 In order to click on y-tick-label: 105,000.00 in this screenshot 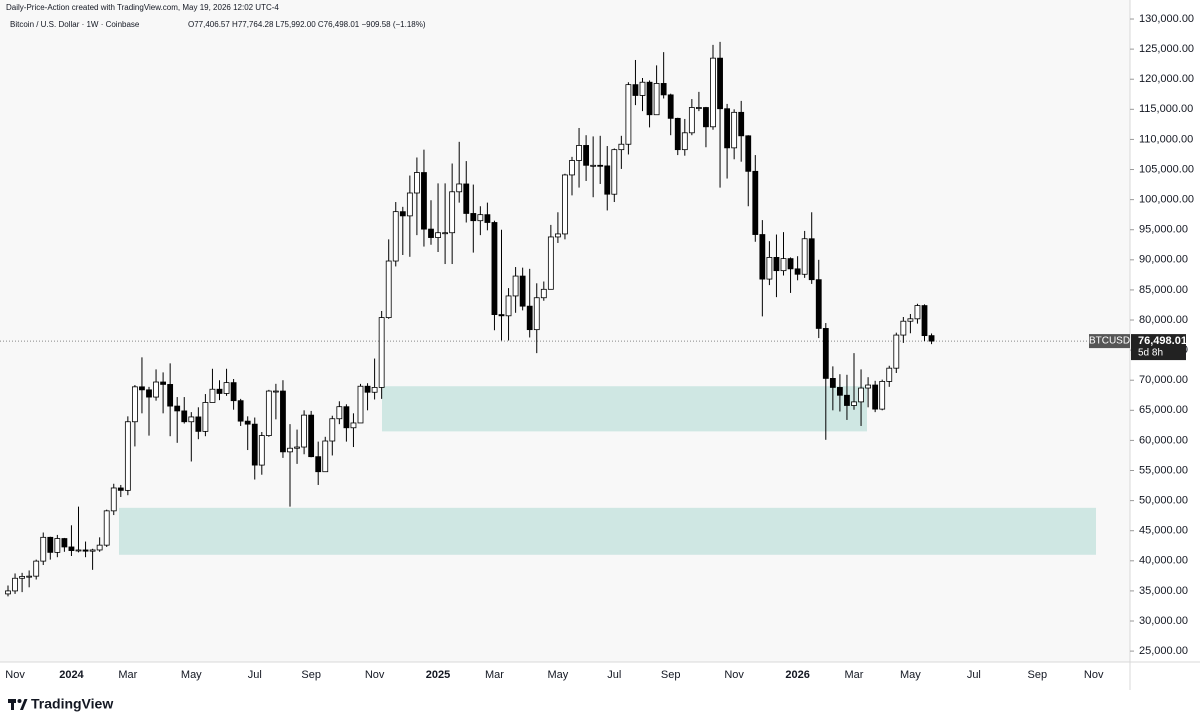, I will do `click(1166, 169)`.